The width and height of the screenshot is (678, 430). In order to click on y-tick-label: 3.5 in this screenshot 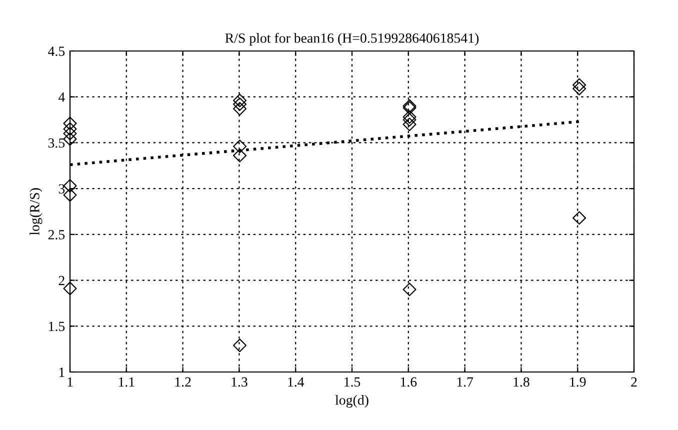, I will do `click(56, 143)`.